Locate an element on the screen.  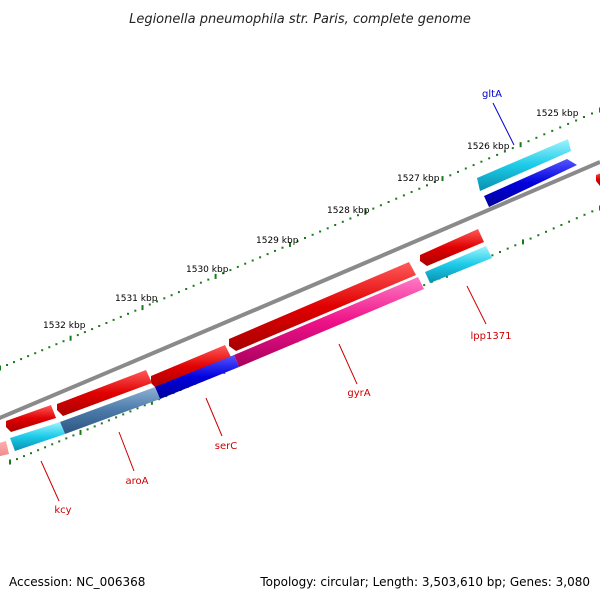
gene-label-serC: serC is located at coordinates (226, 446).